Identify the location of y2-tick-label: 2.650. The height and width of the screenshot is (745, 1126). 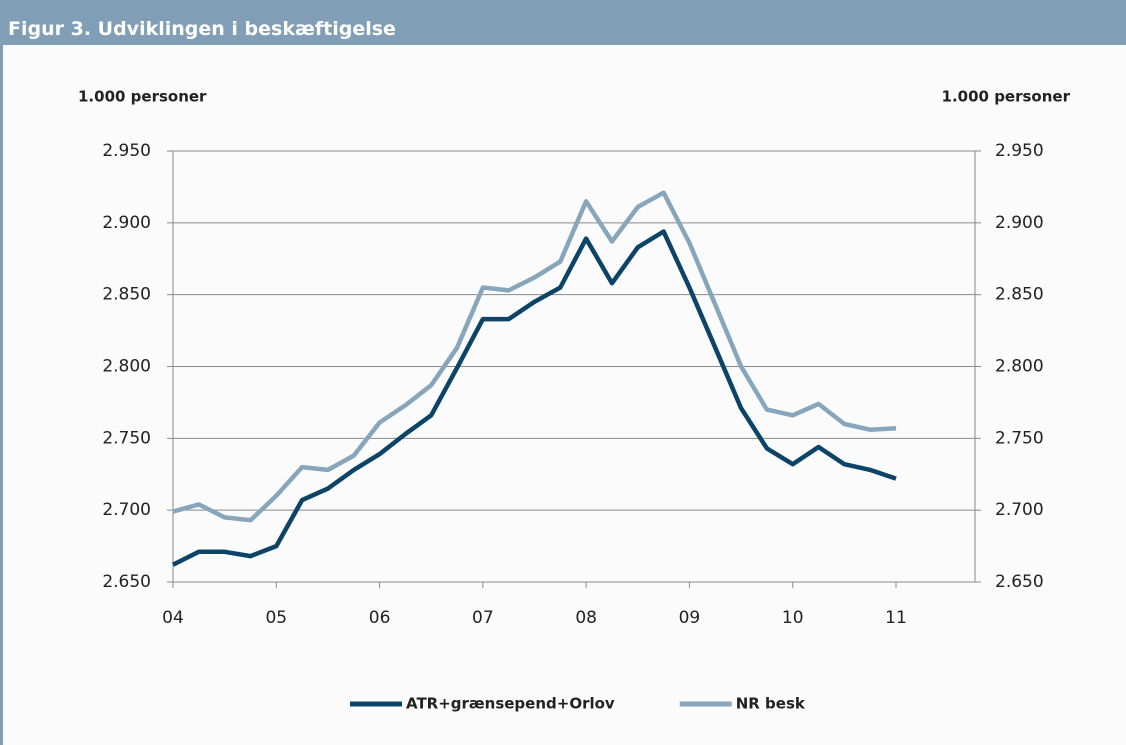
(1019, 582).